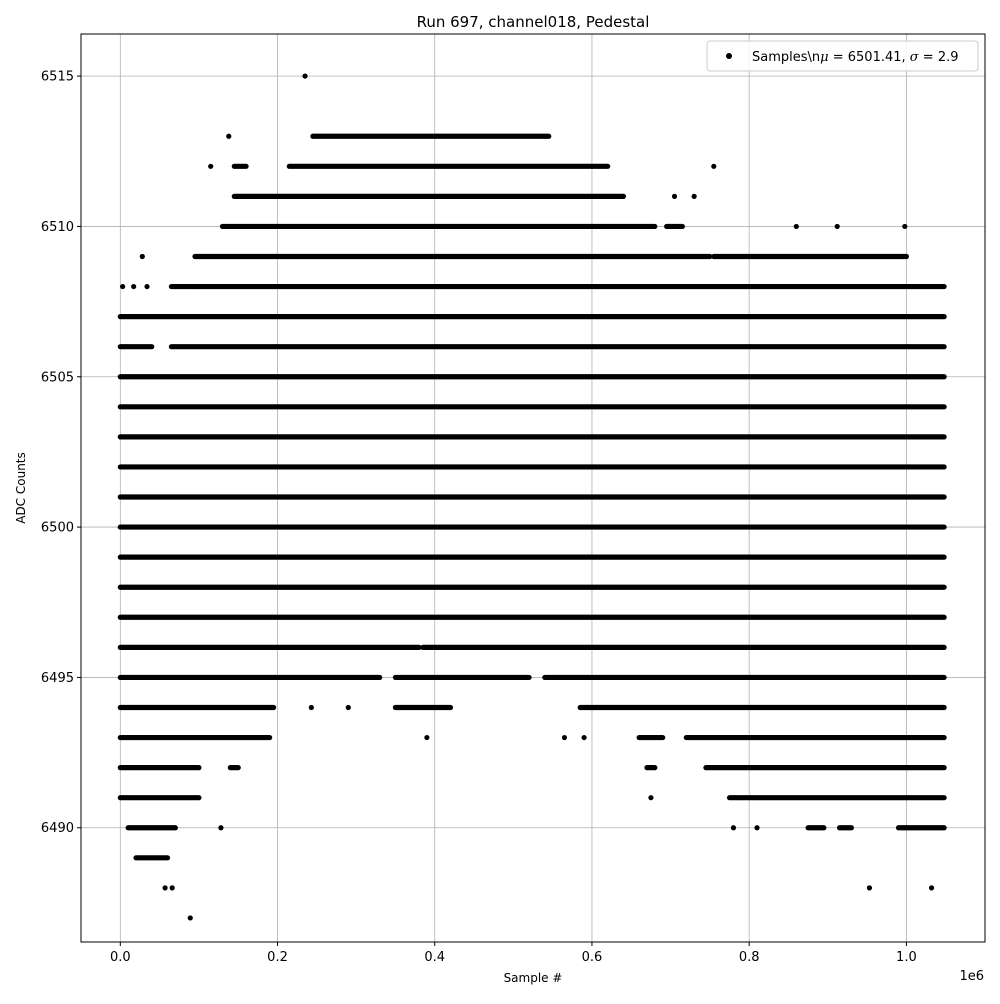  Describe the element at coordinates (915, 57) in the screenshot. I see `legend-sigma-symbol: σ` at that location.